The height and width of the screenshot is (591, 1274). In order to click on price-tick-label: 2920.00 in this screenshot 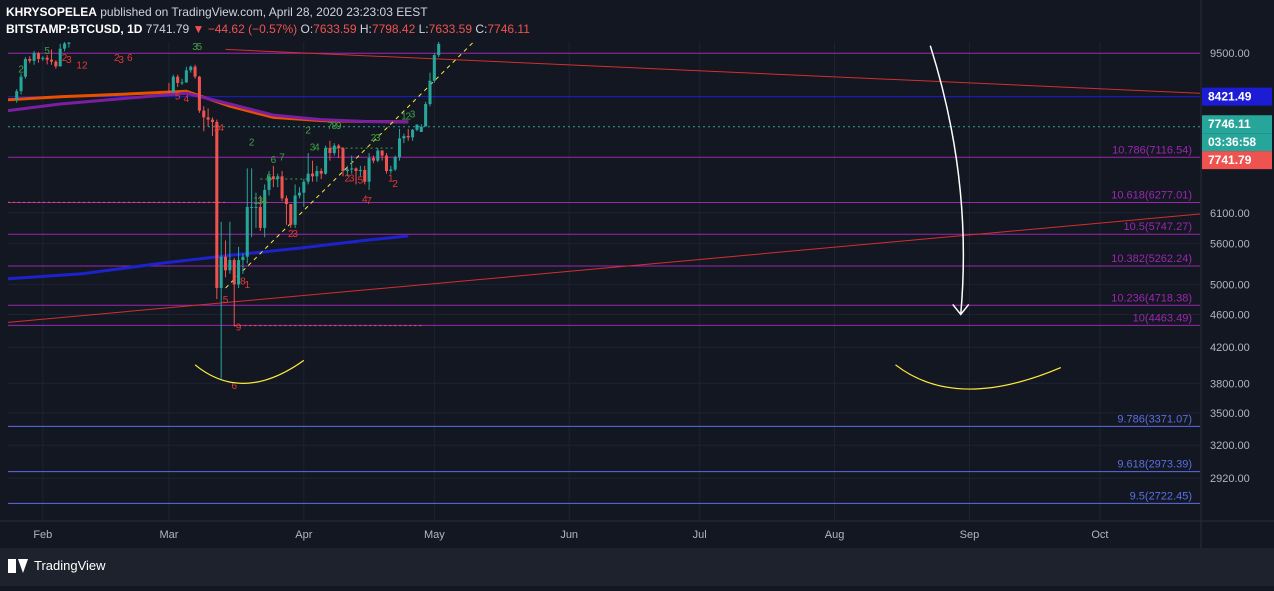, I will do `click(1230, 479)`.